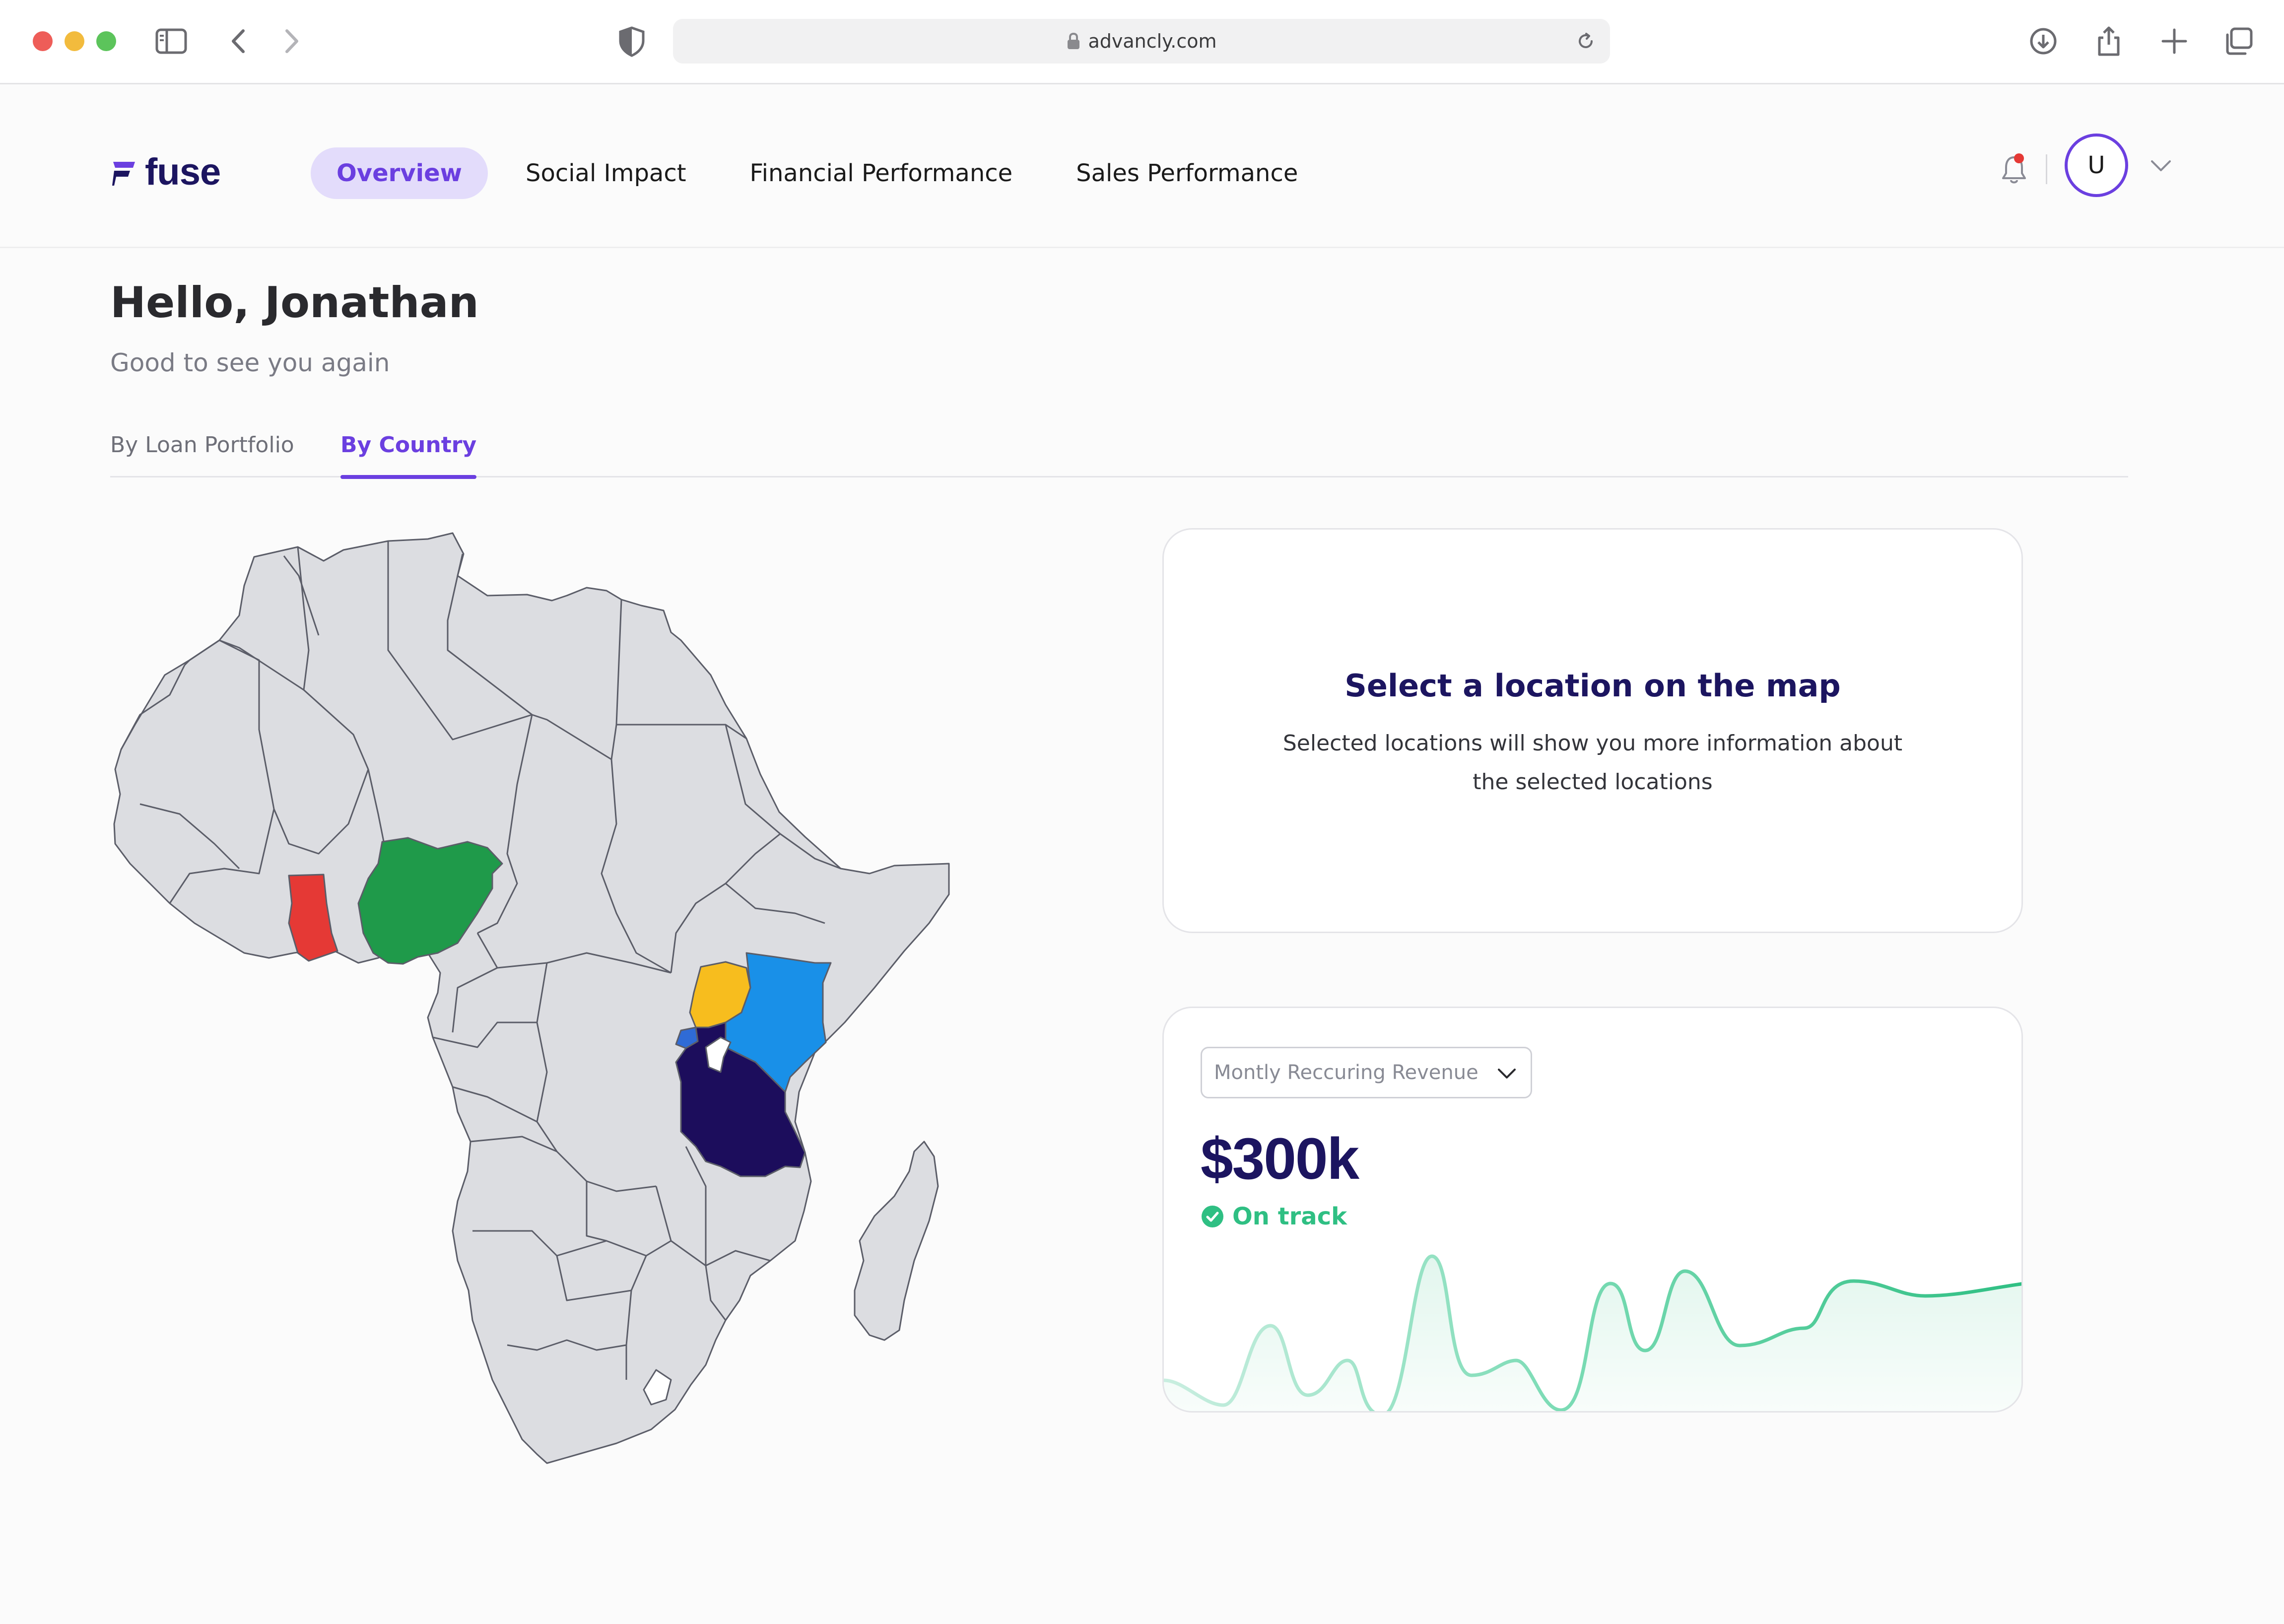 Image resolution: width=2284 pixels, height=1624 pixels. What do you see at coordinates (43, 41) in the screenshot?
I see `close-window-button` at bounding box center [43, 41].